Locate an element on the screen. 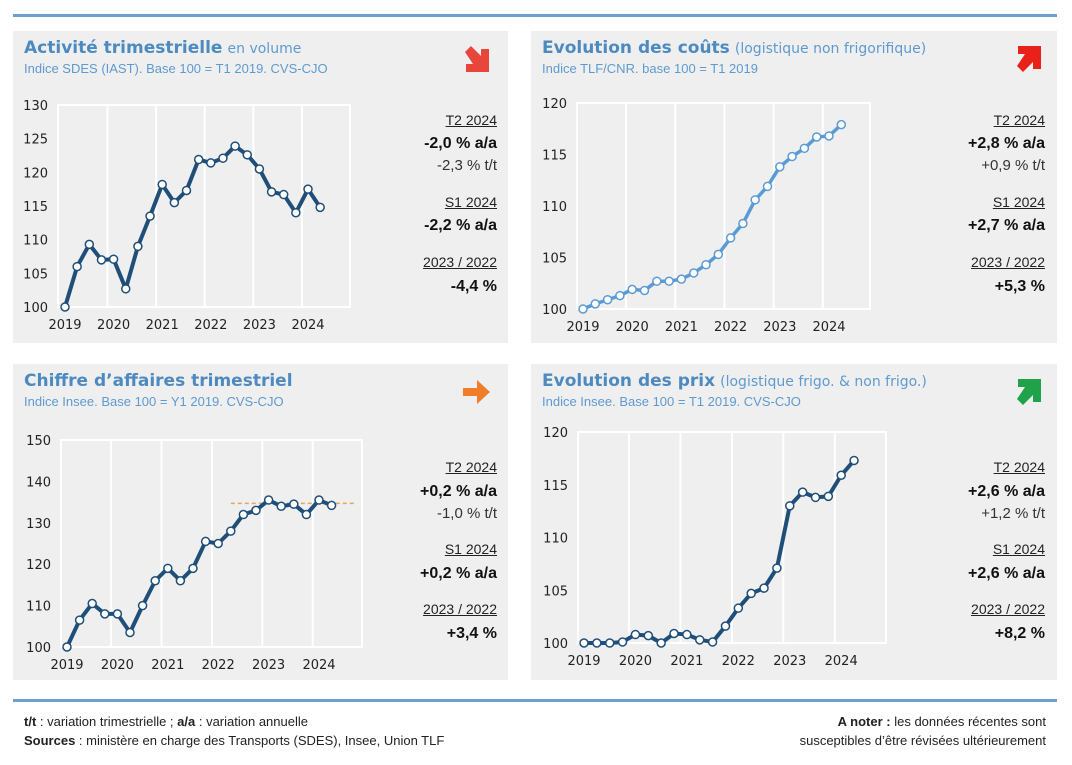  panel-title: Activité trimestrielle en volume is located at coordinates (162, 48).